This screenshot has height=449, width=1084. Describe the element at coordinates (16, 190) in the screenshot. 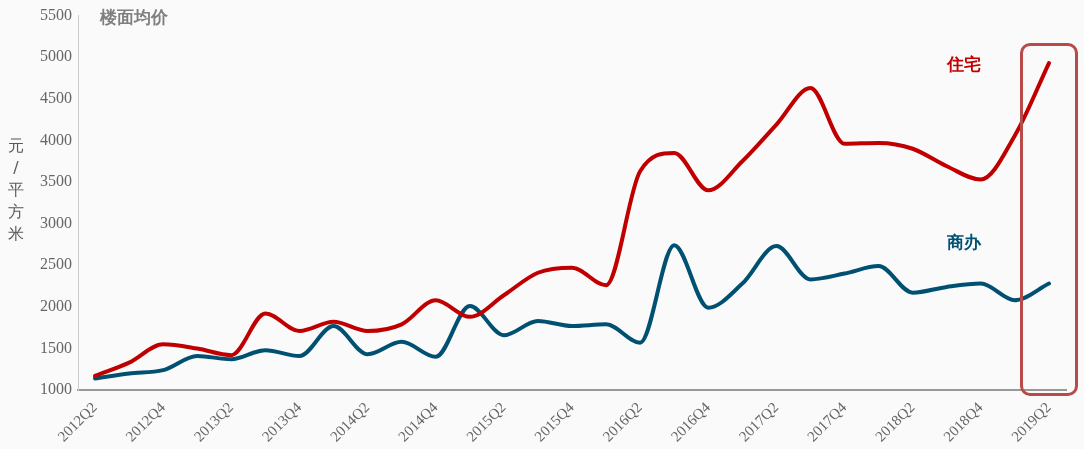

I see `y-axis-title: 元/平方米` at that location.